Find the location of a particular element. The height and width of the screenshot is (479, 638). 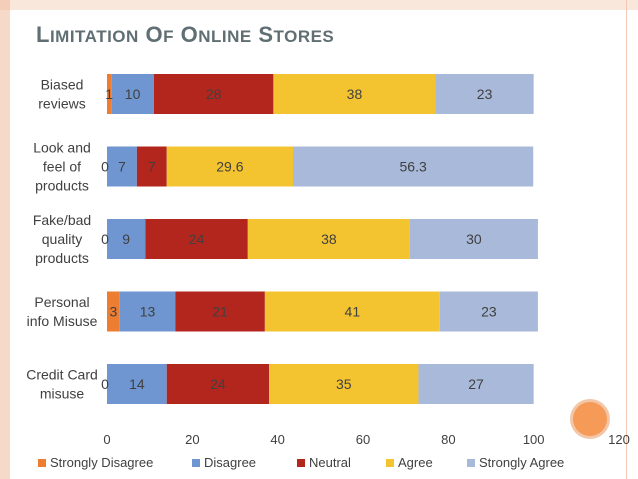

data-label: 10 is located at coordinates (133, 94).